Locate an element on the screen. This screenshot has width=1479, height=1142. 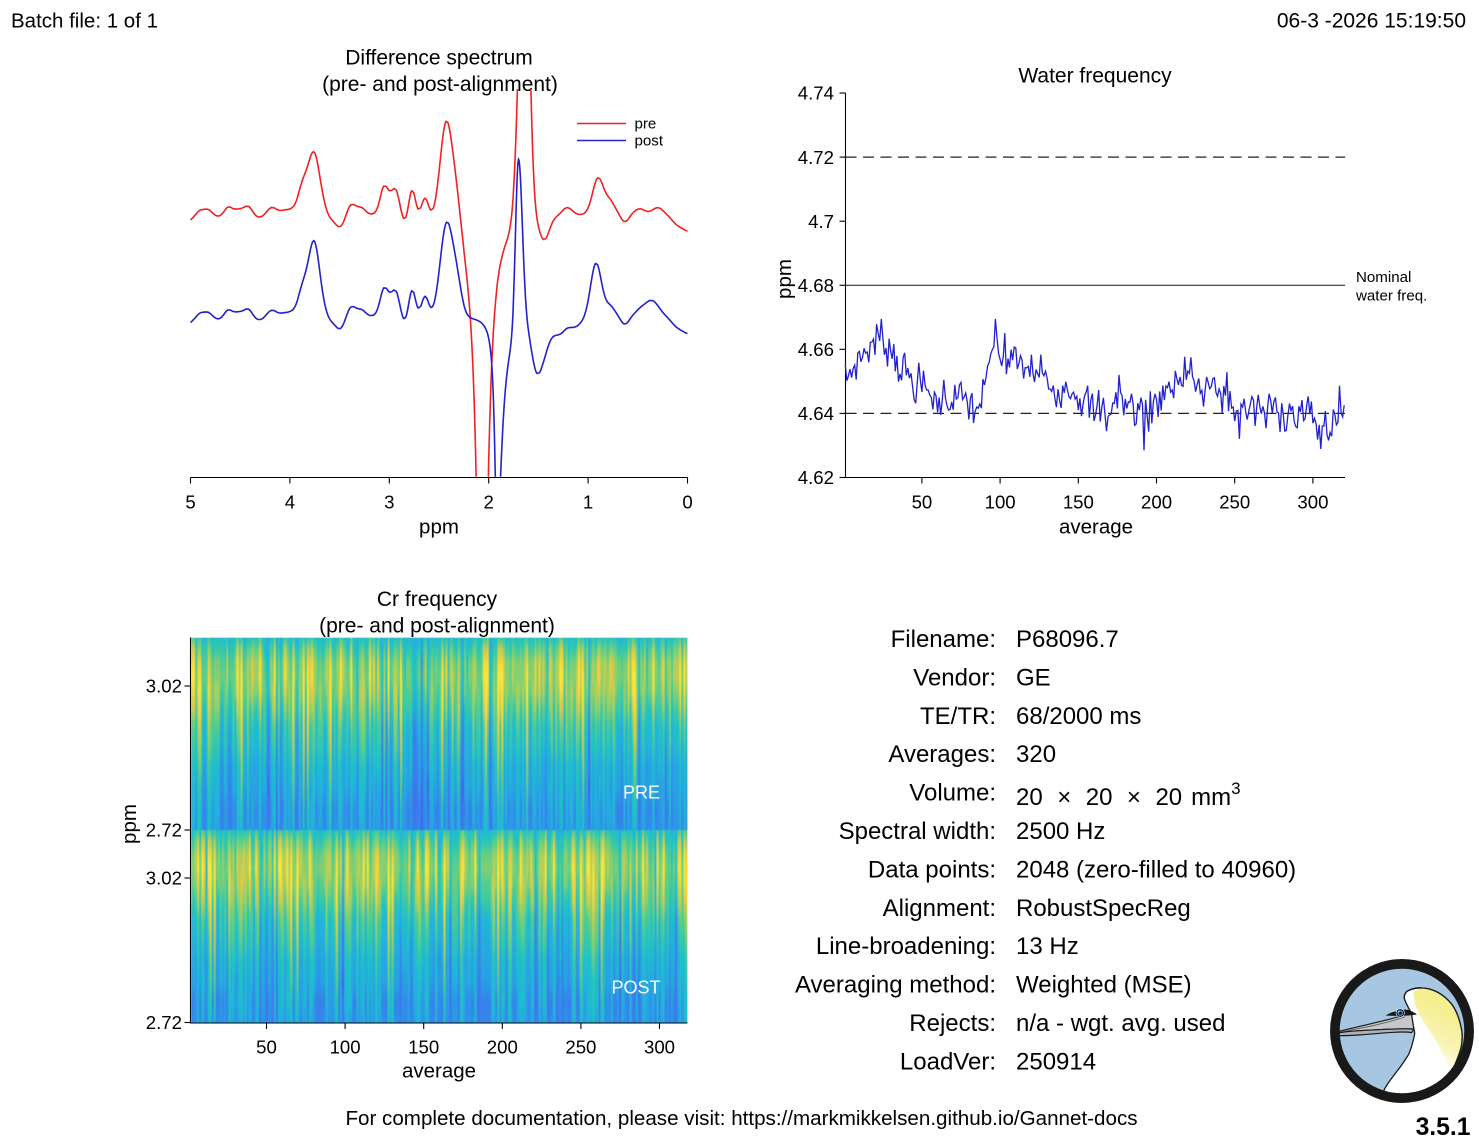
svg-text: post is located at coordinates (649, 141).